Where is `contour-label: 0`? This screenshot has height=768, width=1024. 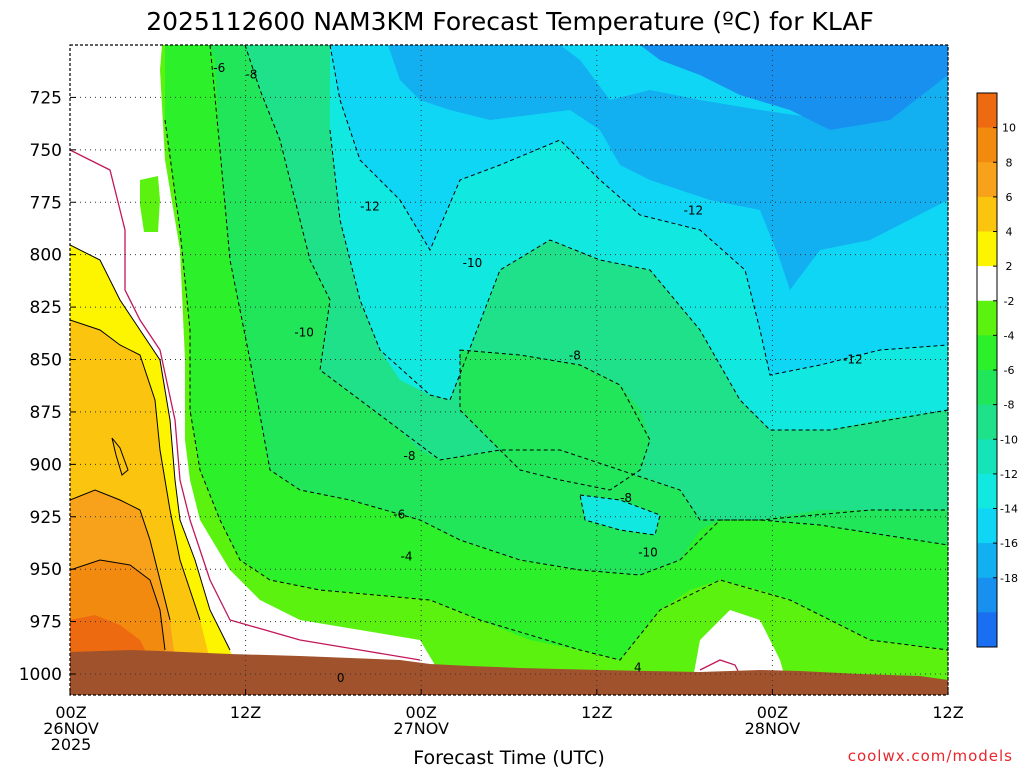 contour-label: 0 is located at coordinates (341, 678).